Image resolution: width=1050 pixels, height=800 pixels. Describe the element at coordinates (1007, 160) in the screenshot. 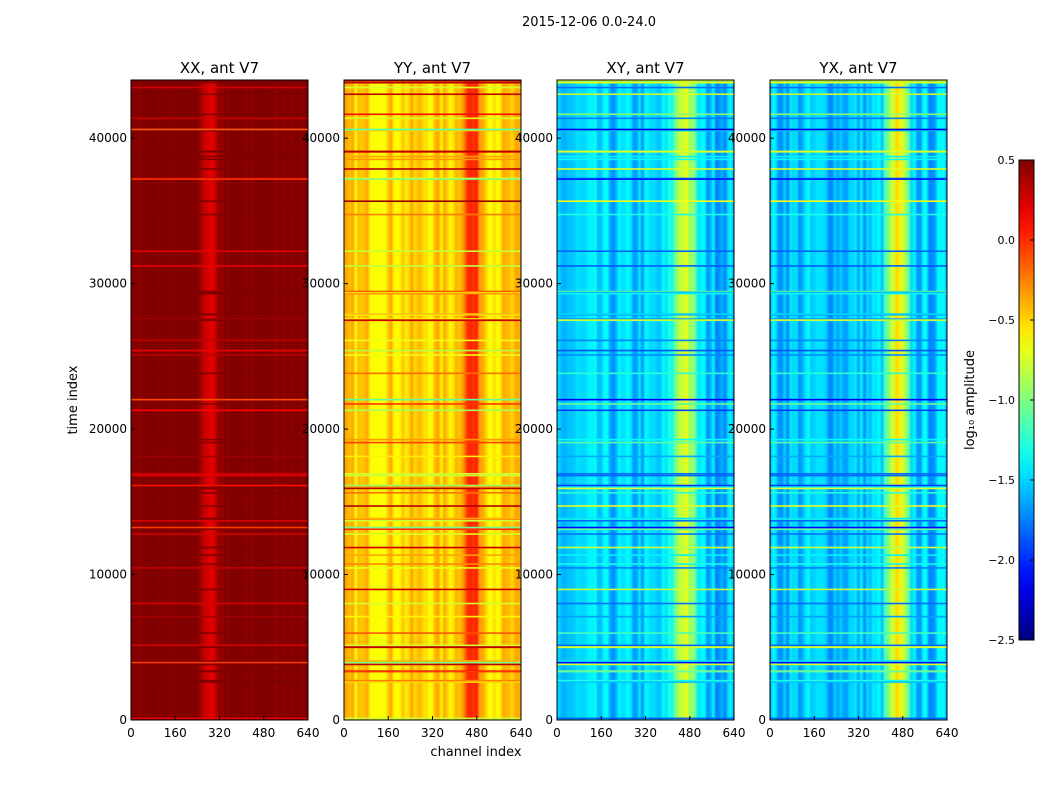

I see `colorbar-tick-label: 0.5` at that location.